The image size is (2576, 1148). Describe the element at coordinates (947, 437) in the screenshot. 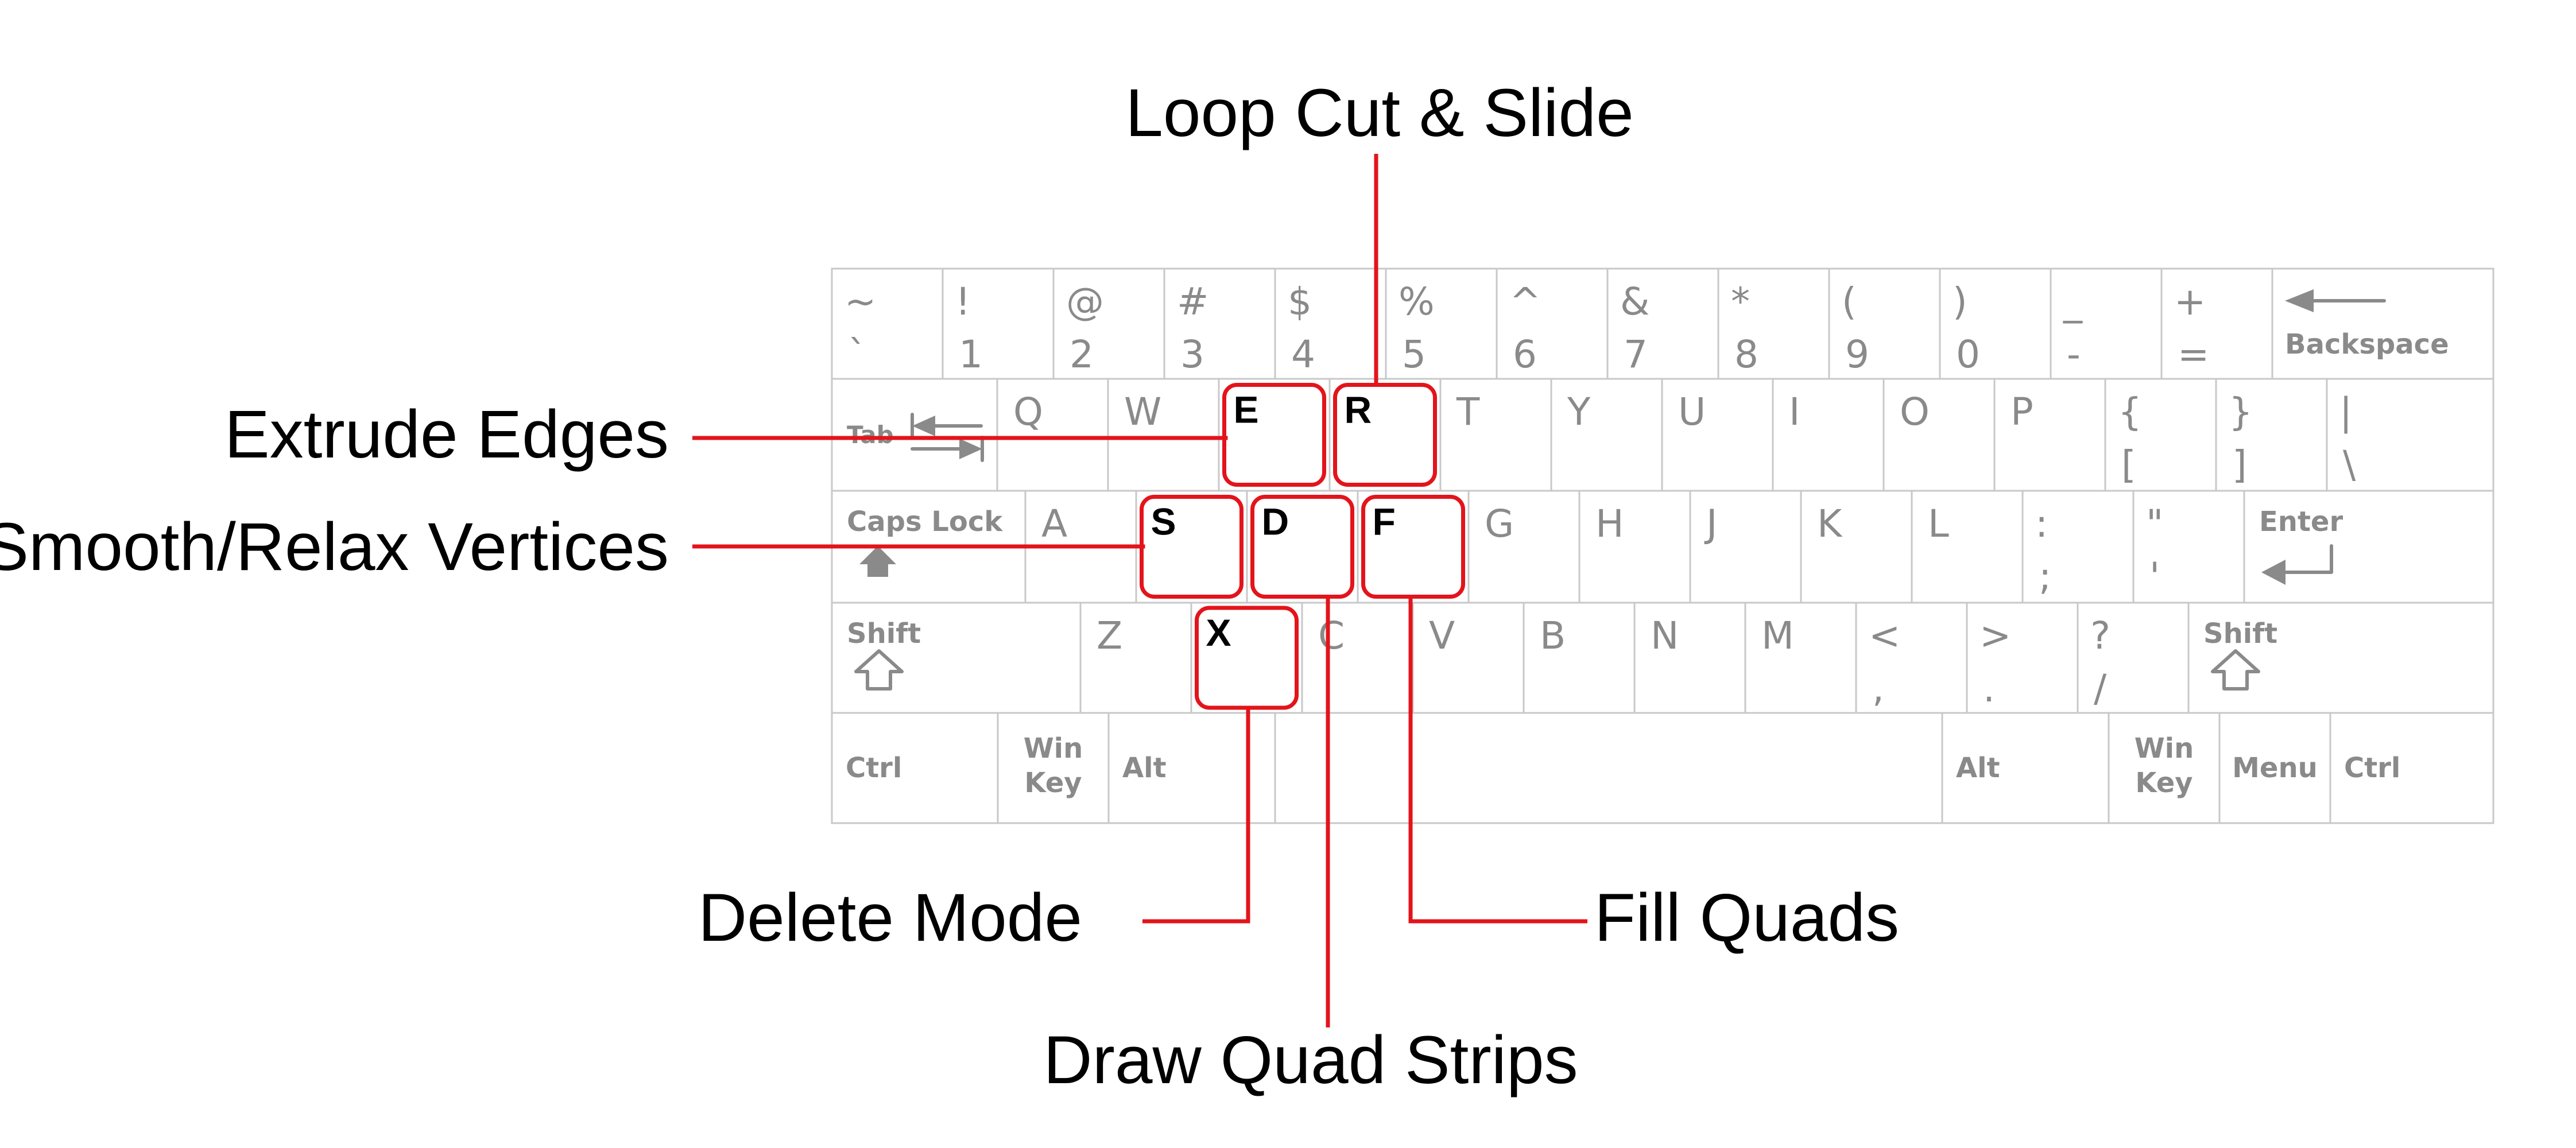

I see `tab-arrows-icon` at that location.